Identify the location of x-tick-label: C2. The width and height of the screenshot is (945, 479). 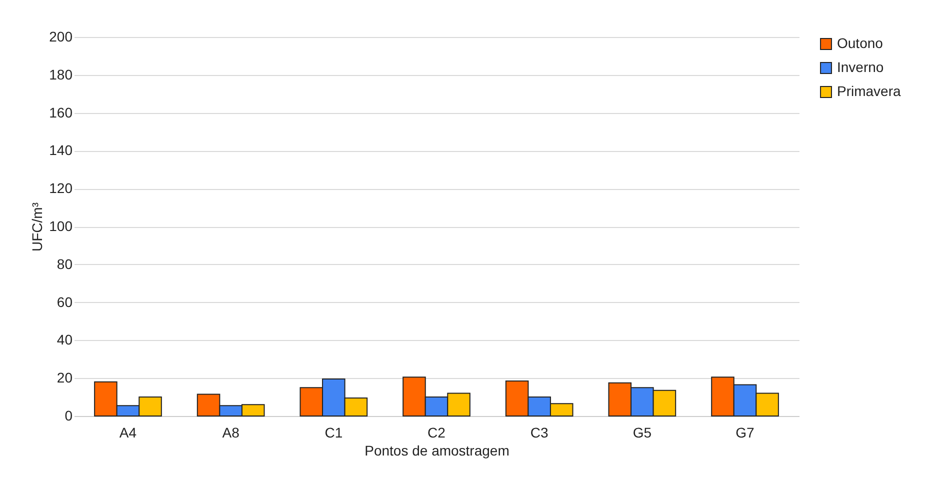
(437, 432).